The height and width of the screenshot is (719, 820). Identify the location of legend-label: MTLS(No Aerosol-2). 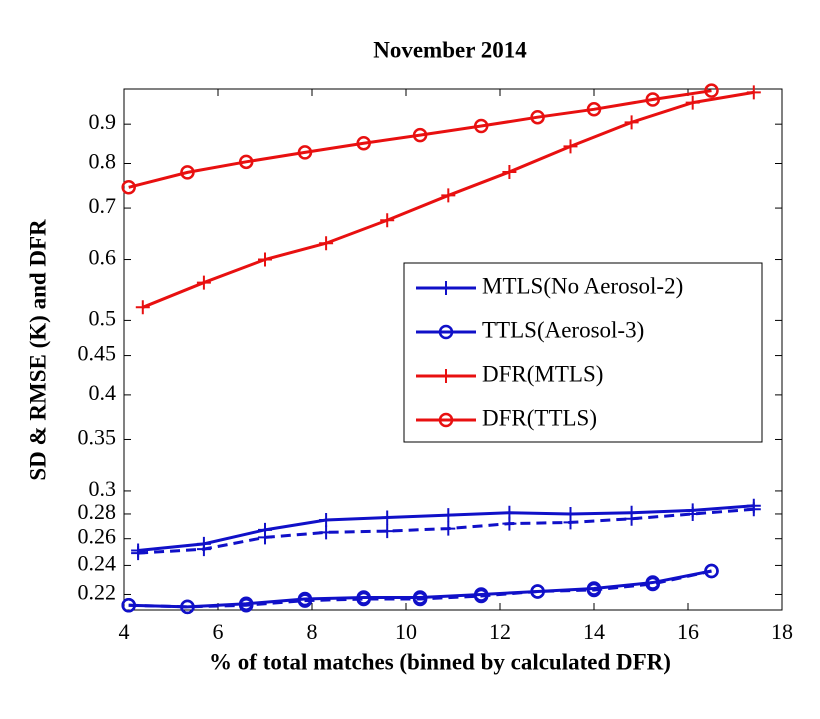
(582, 285).